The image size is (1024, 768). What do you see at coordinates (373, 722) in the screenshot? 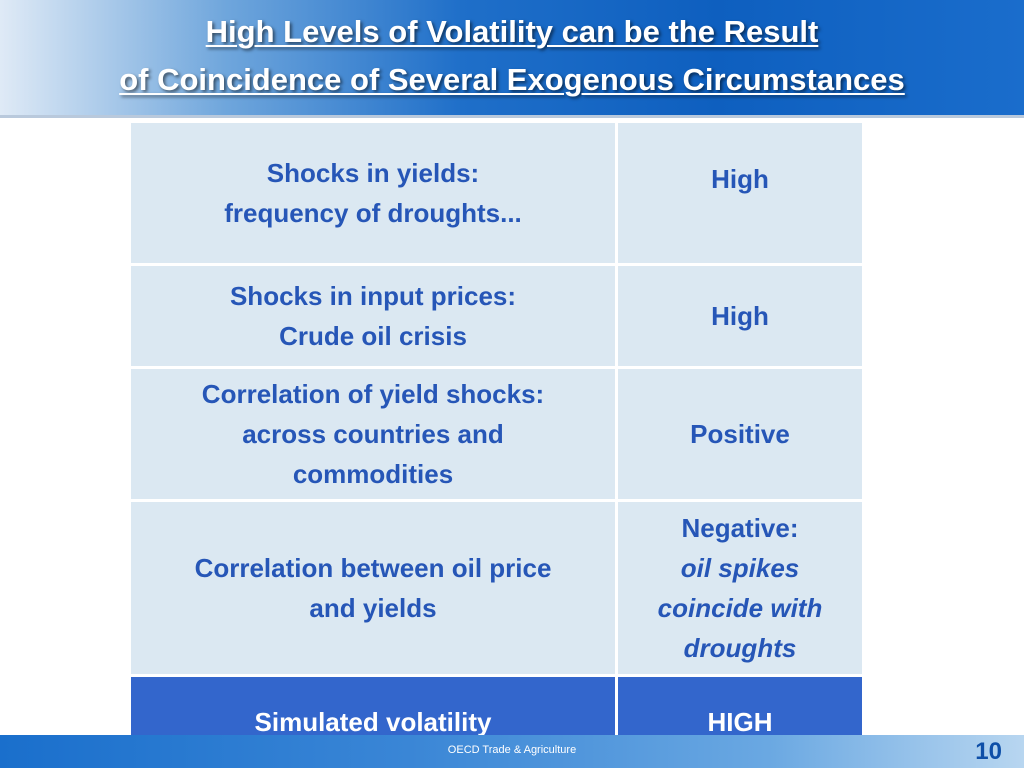
I see `cell-line: Simulated volatility` at bounding box center [373, 722].